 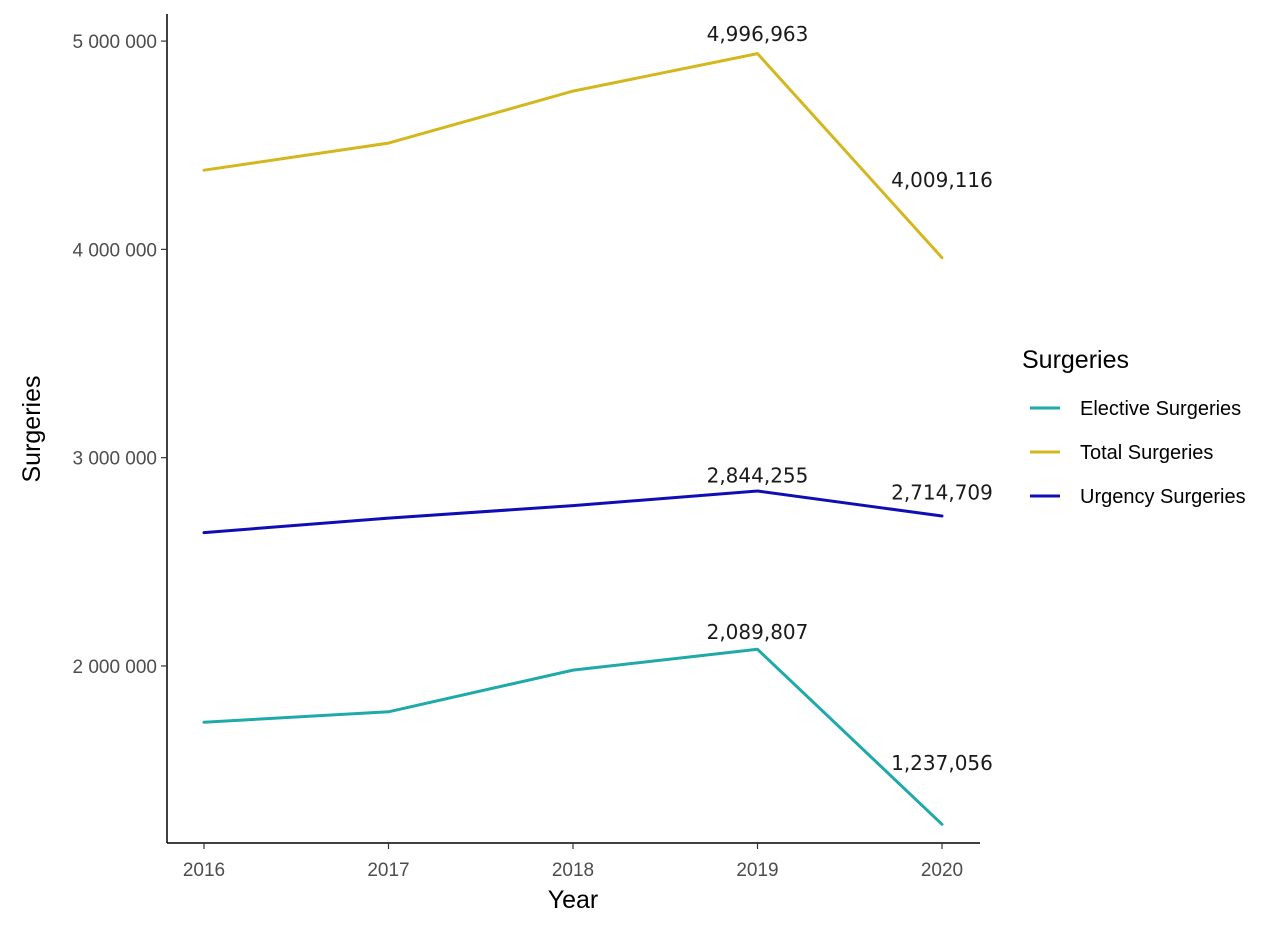 I want to click on y-tick-label: 5 000 000, so click(x=114, y=42).